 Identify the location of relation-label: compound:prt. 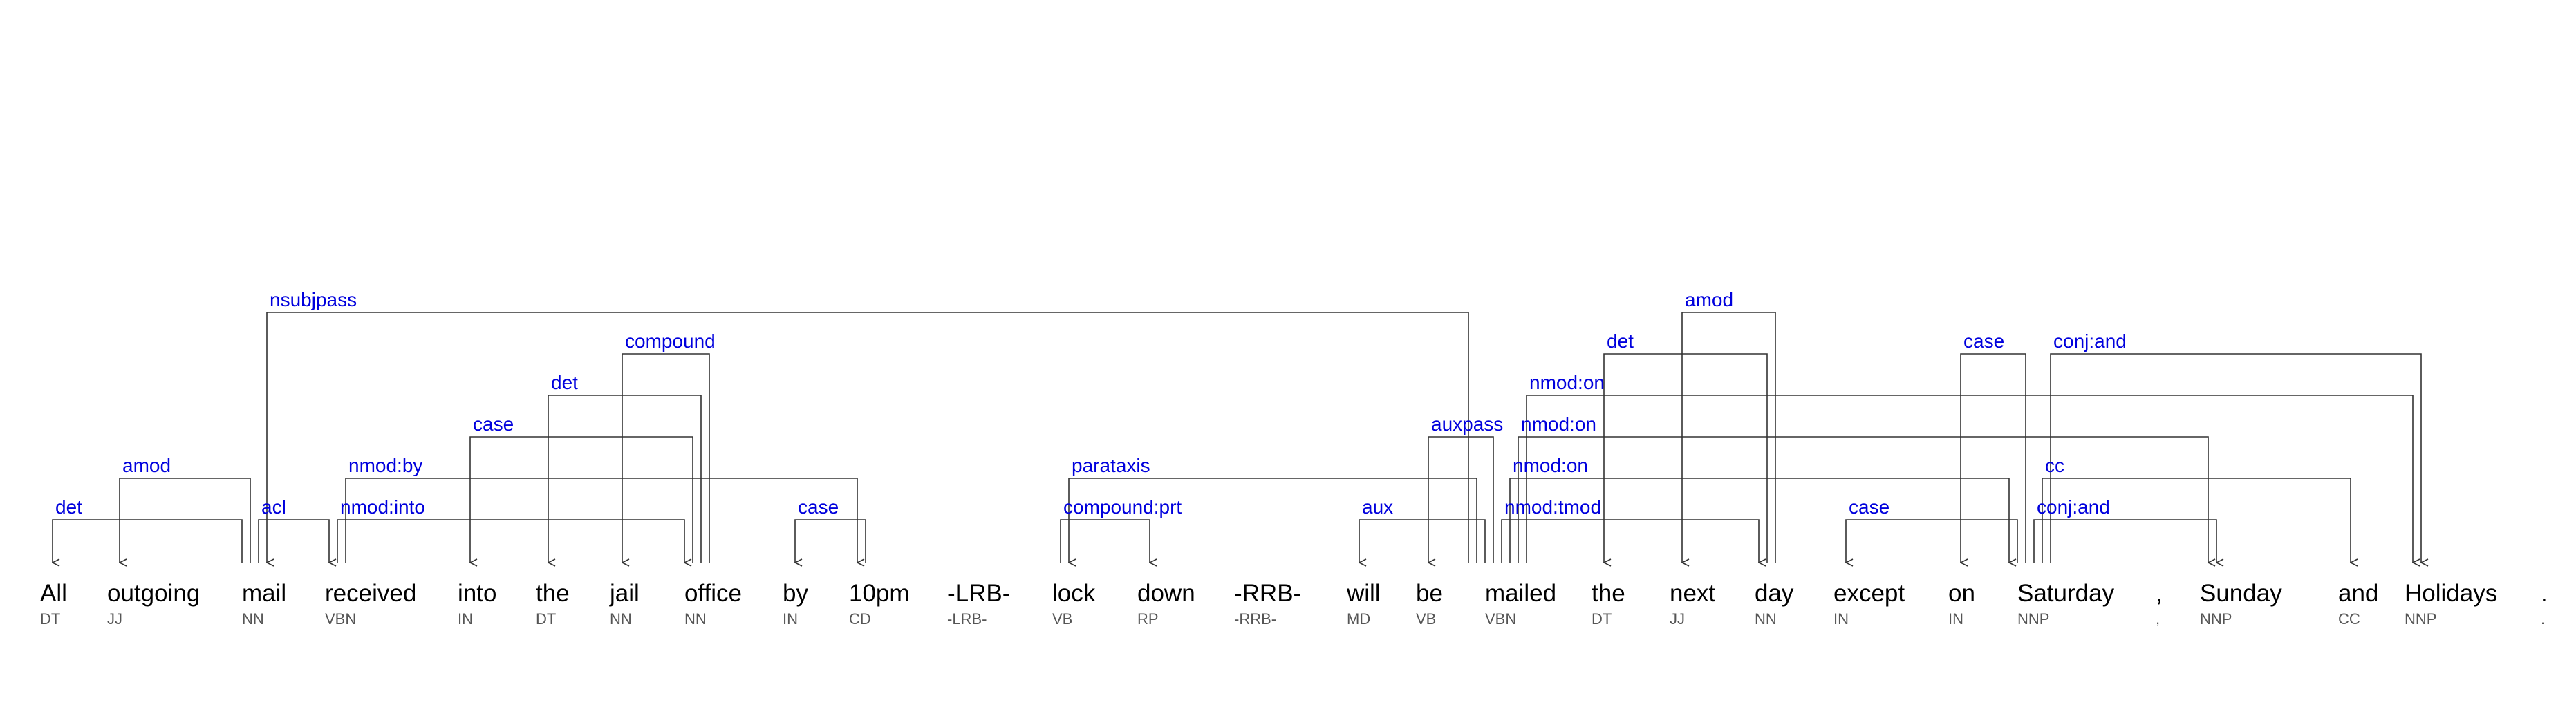
(1122, 507).